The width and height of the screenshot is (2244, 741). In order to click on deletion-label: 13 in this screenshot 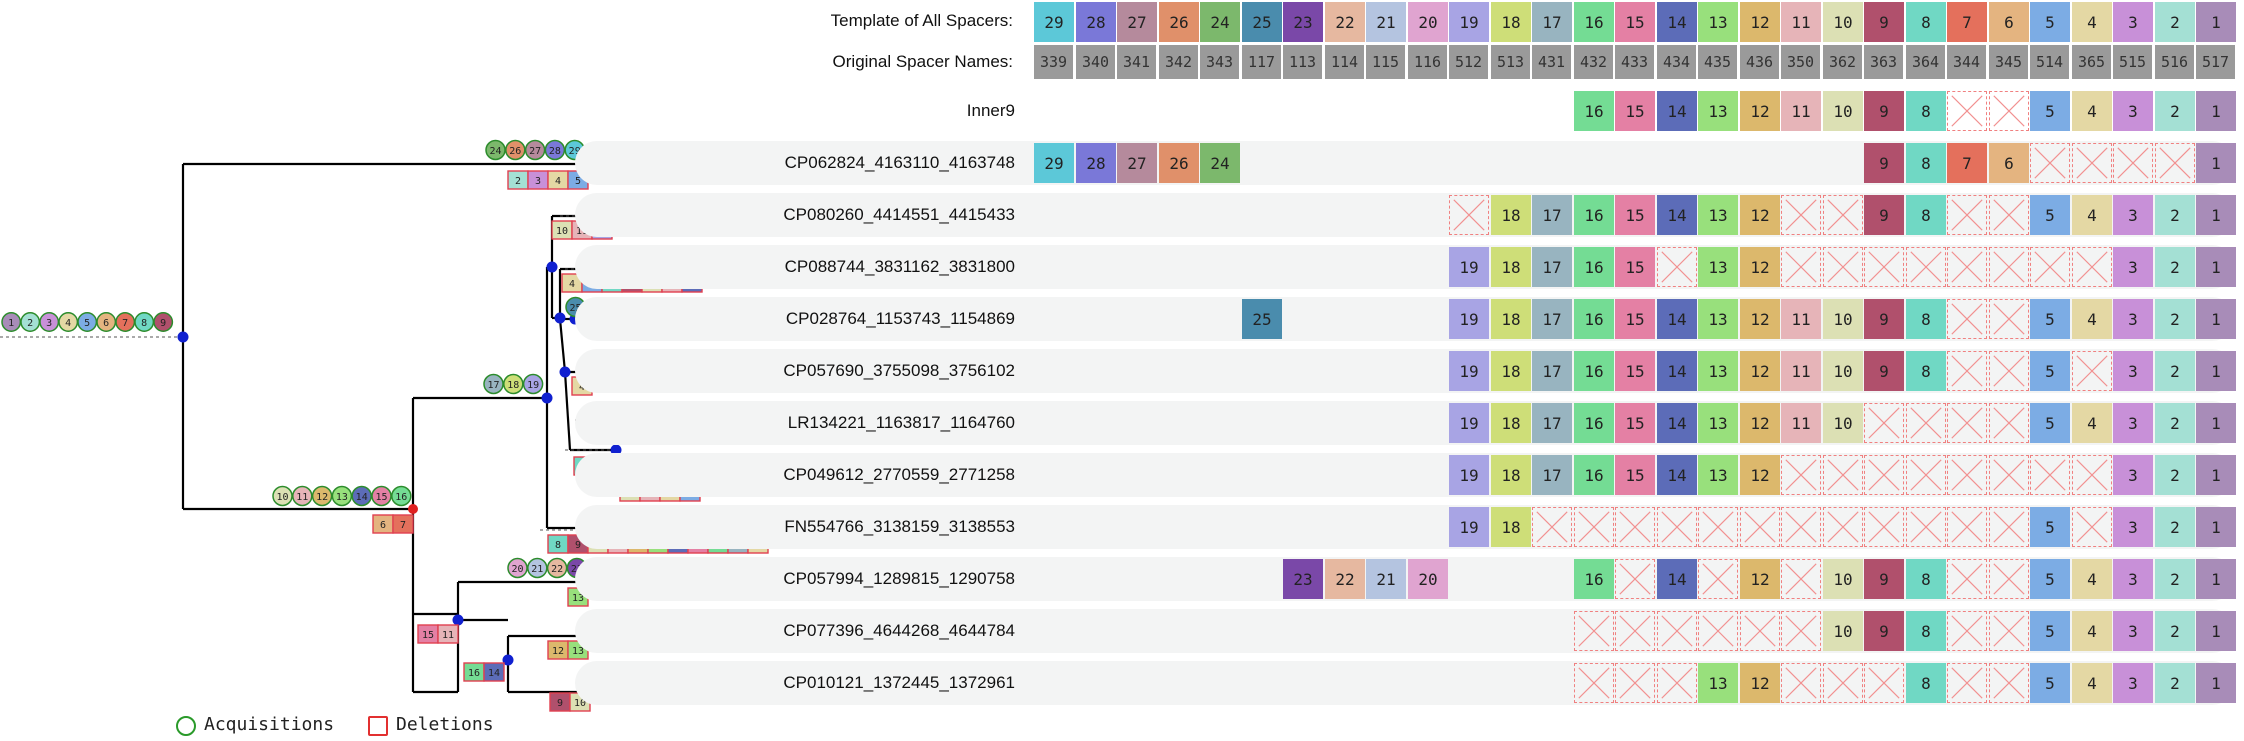, I will do `click(578, 598)`.